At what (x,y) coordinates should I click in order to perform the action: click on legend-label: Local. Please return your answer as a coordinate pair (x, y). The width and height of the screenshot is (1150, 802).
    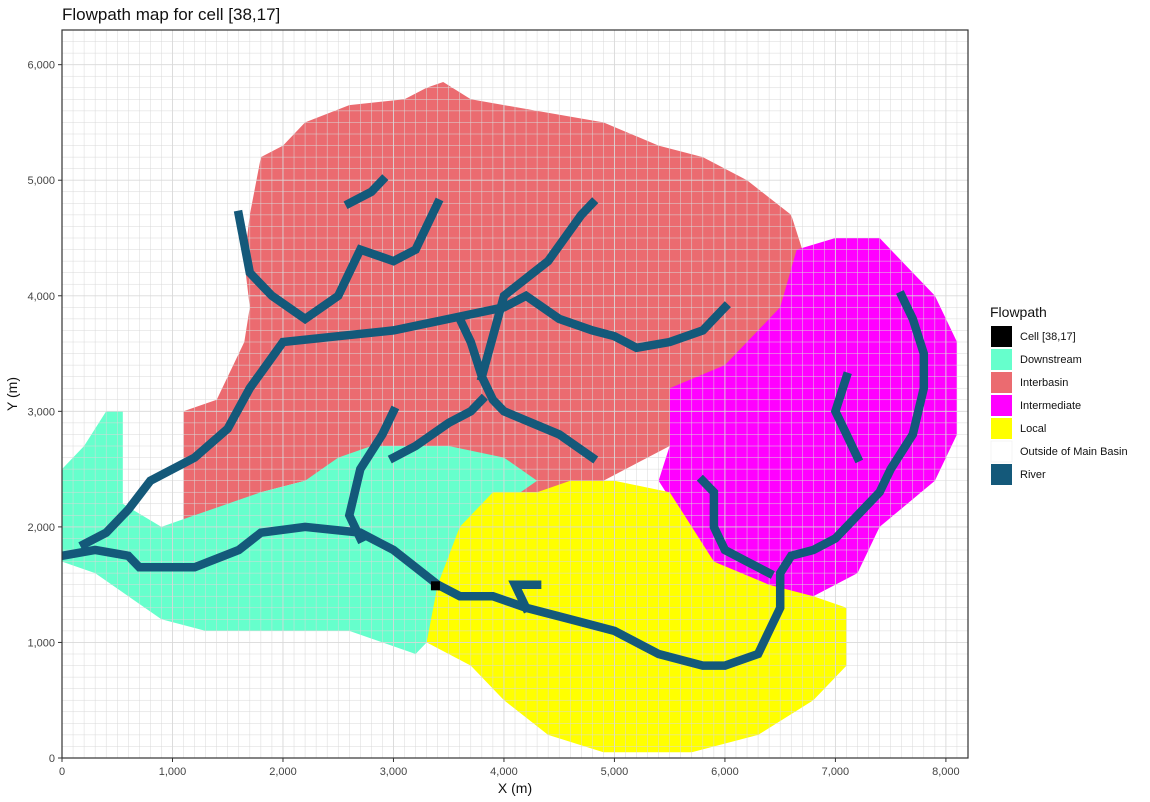
    Looking at the image, I should click on (1033, 429).